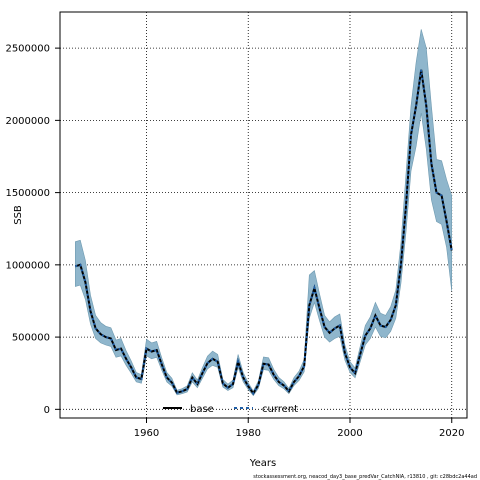 The height and width of the screenshot is (480, 480). Describe the element at coordinates (32, 230) in the screenshot. I see `y-axis: 0 500000 1000000 1500000 2000000 2500000` at that location.